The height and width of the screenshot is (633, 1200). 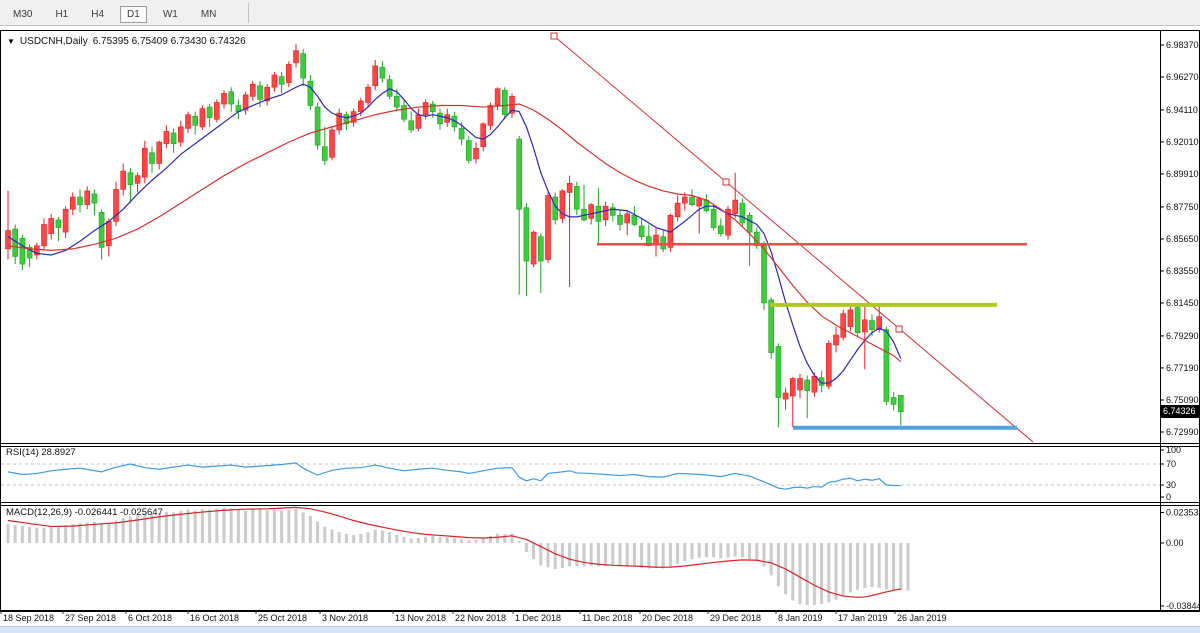 What do you see at coordinates (150, 618) in the screenshot?
I see `date-axis-label: 6 Oct 2018` at bounding box center [150, 618].